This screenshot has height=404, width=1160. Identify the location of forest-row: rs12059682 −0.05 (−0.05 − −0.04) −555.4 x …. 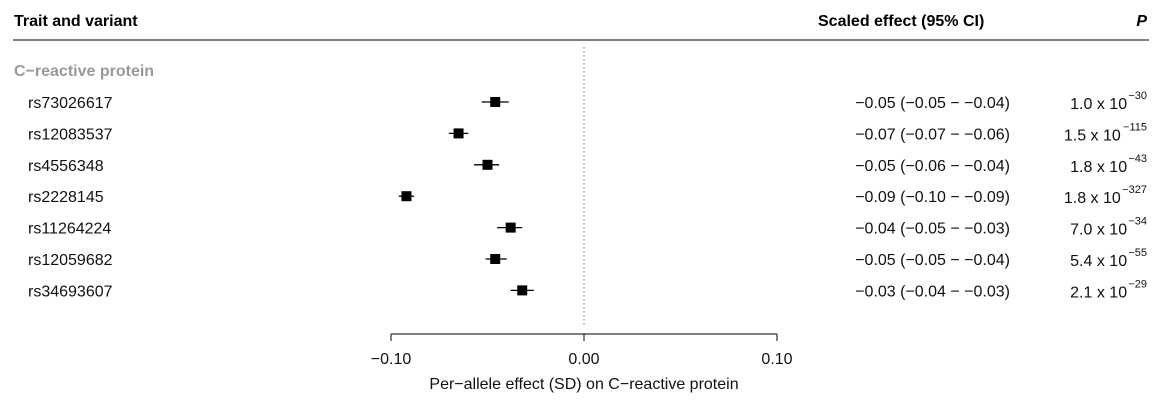
(587, 258).